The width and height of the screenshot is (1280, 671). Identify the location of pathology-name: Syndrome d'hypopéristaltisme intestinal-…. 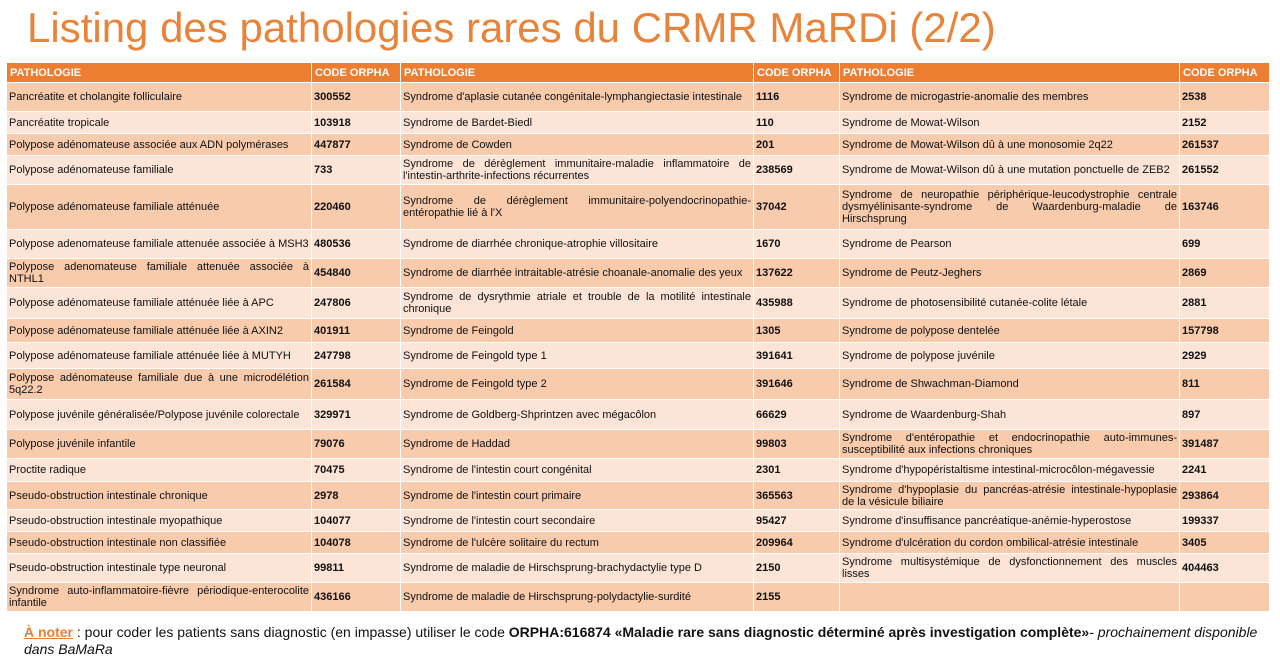
(1009, 470).